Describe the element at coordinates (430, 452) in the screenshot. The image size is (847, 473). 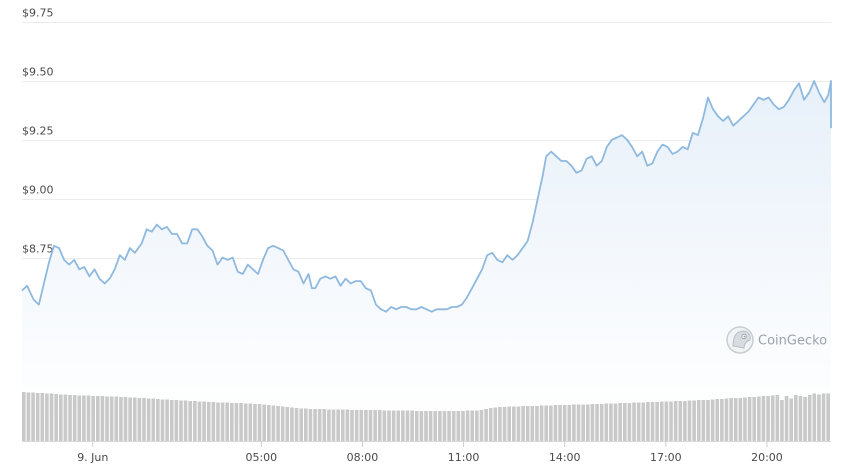
I see `x-axis-labels: 9. Jun 05:00 08:00 11:00 14:00 17:00 20:00` at that location.